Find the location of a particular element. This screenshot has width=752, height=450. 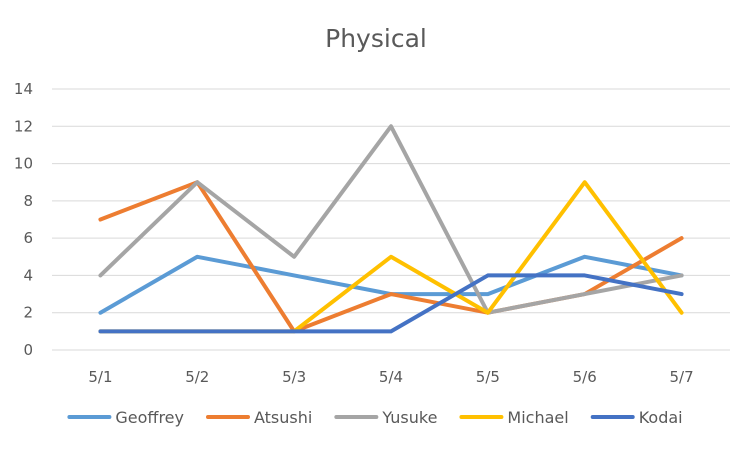

legend: Geoffrey Atsushi Yusuke Michael Kodai is located at coordinates (375, 417).